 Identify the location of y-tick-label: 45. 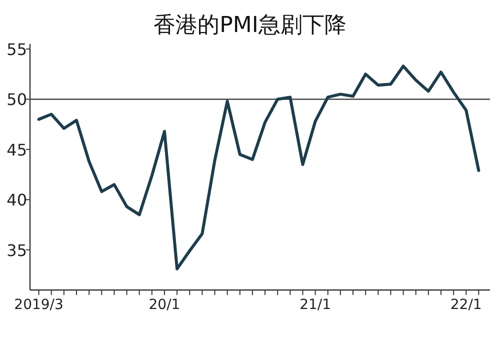
(16, 150).